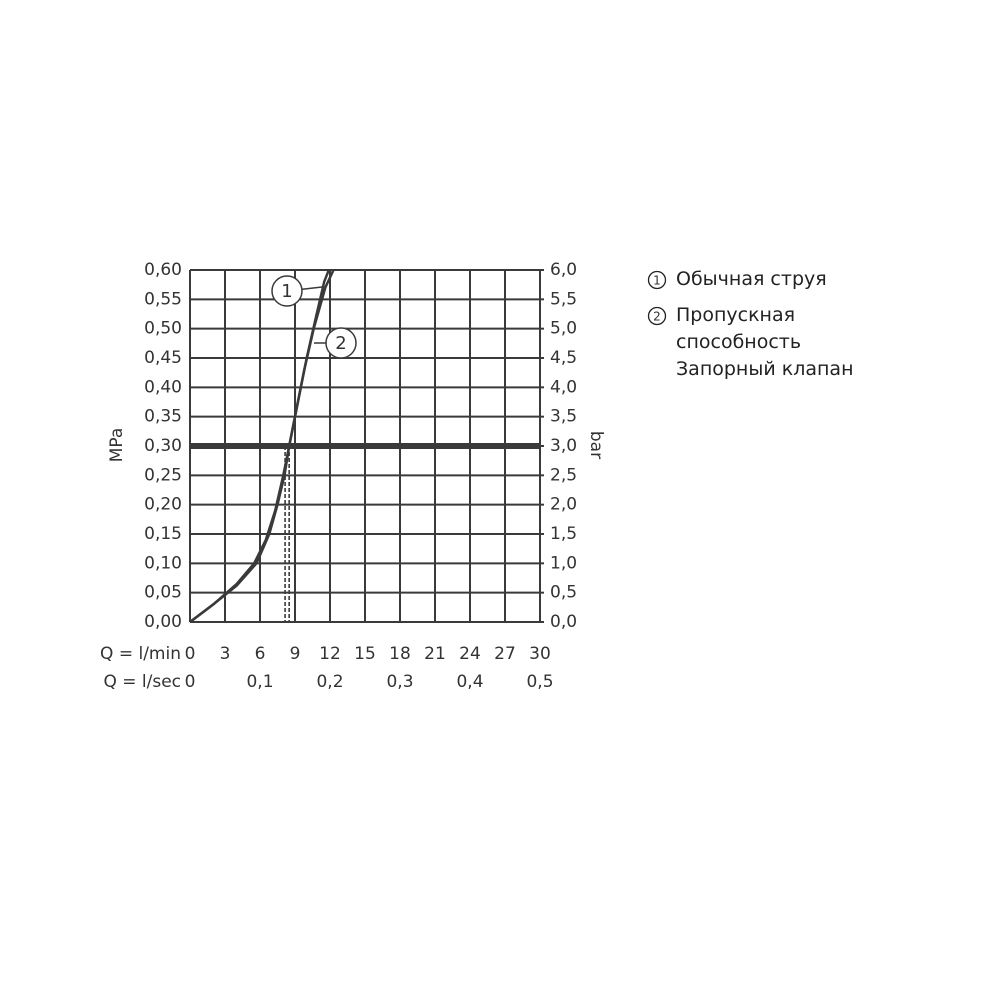 This screenshot has height=1000, width=1000. I want to click on x2-tick-label: 0,1, so click(259, 682).